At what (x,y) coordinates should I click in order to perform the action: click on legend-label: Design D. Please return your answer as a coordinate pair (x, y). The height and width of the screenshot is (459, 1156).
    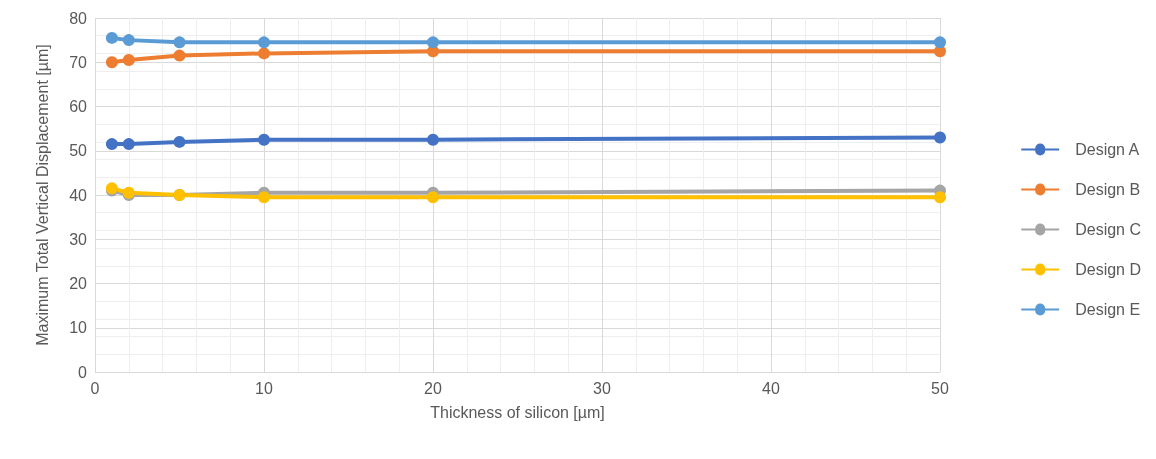
    Looking at the image, I should click on (1108, 269).